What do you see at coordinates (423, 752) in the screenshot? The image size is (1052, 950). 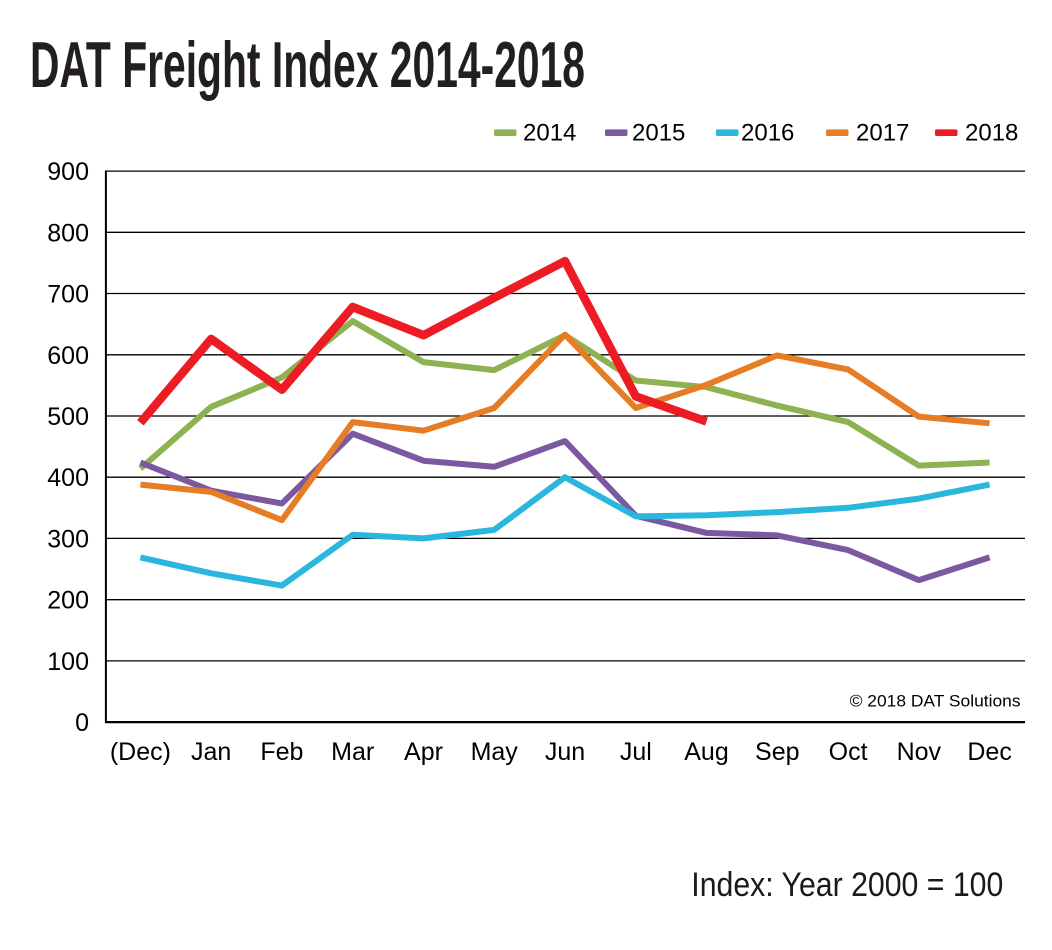 I see `svg-text: Apr` at bounding box center [423, 752].